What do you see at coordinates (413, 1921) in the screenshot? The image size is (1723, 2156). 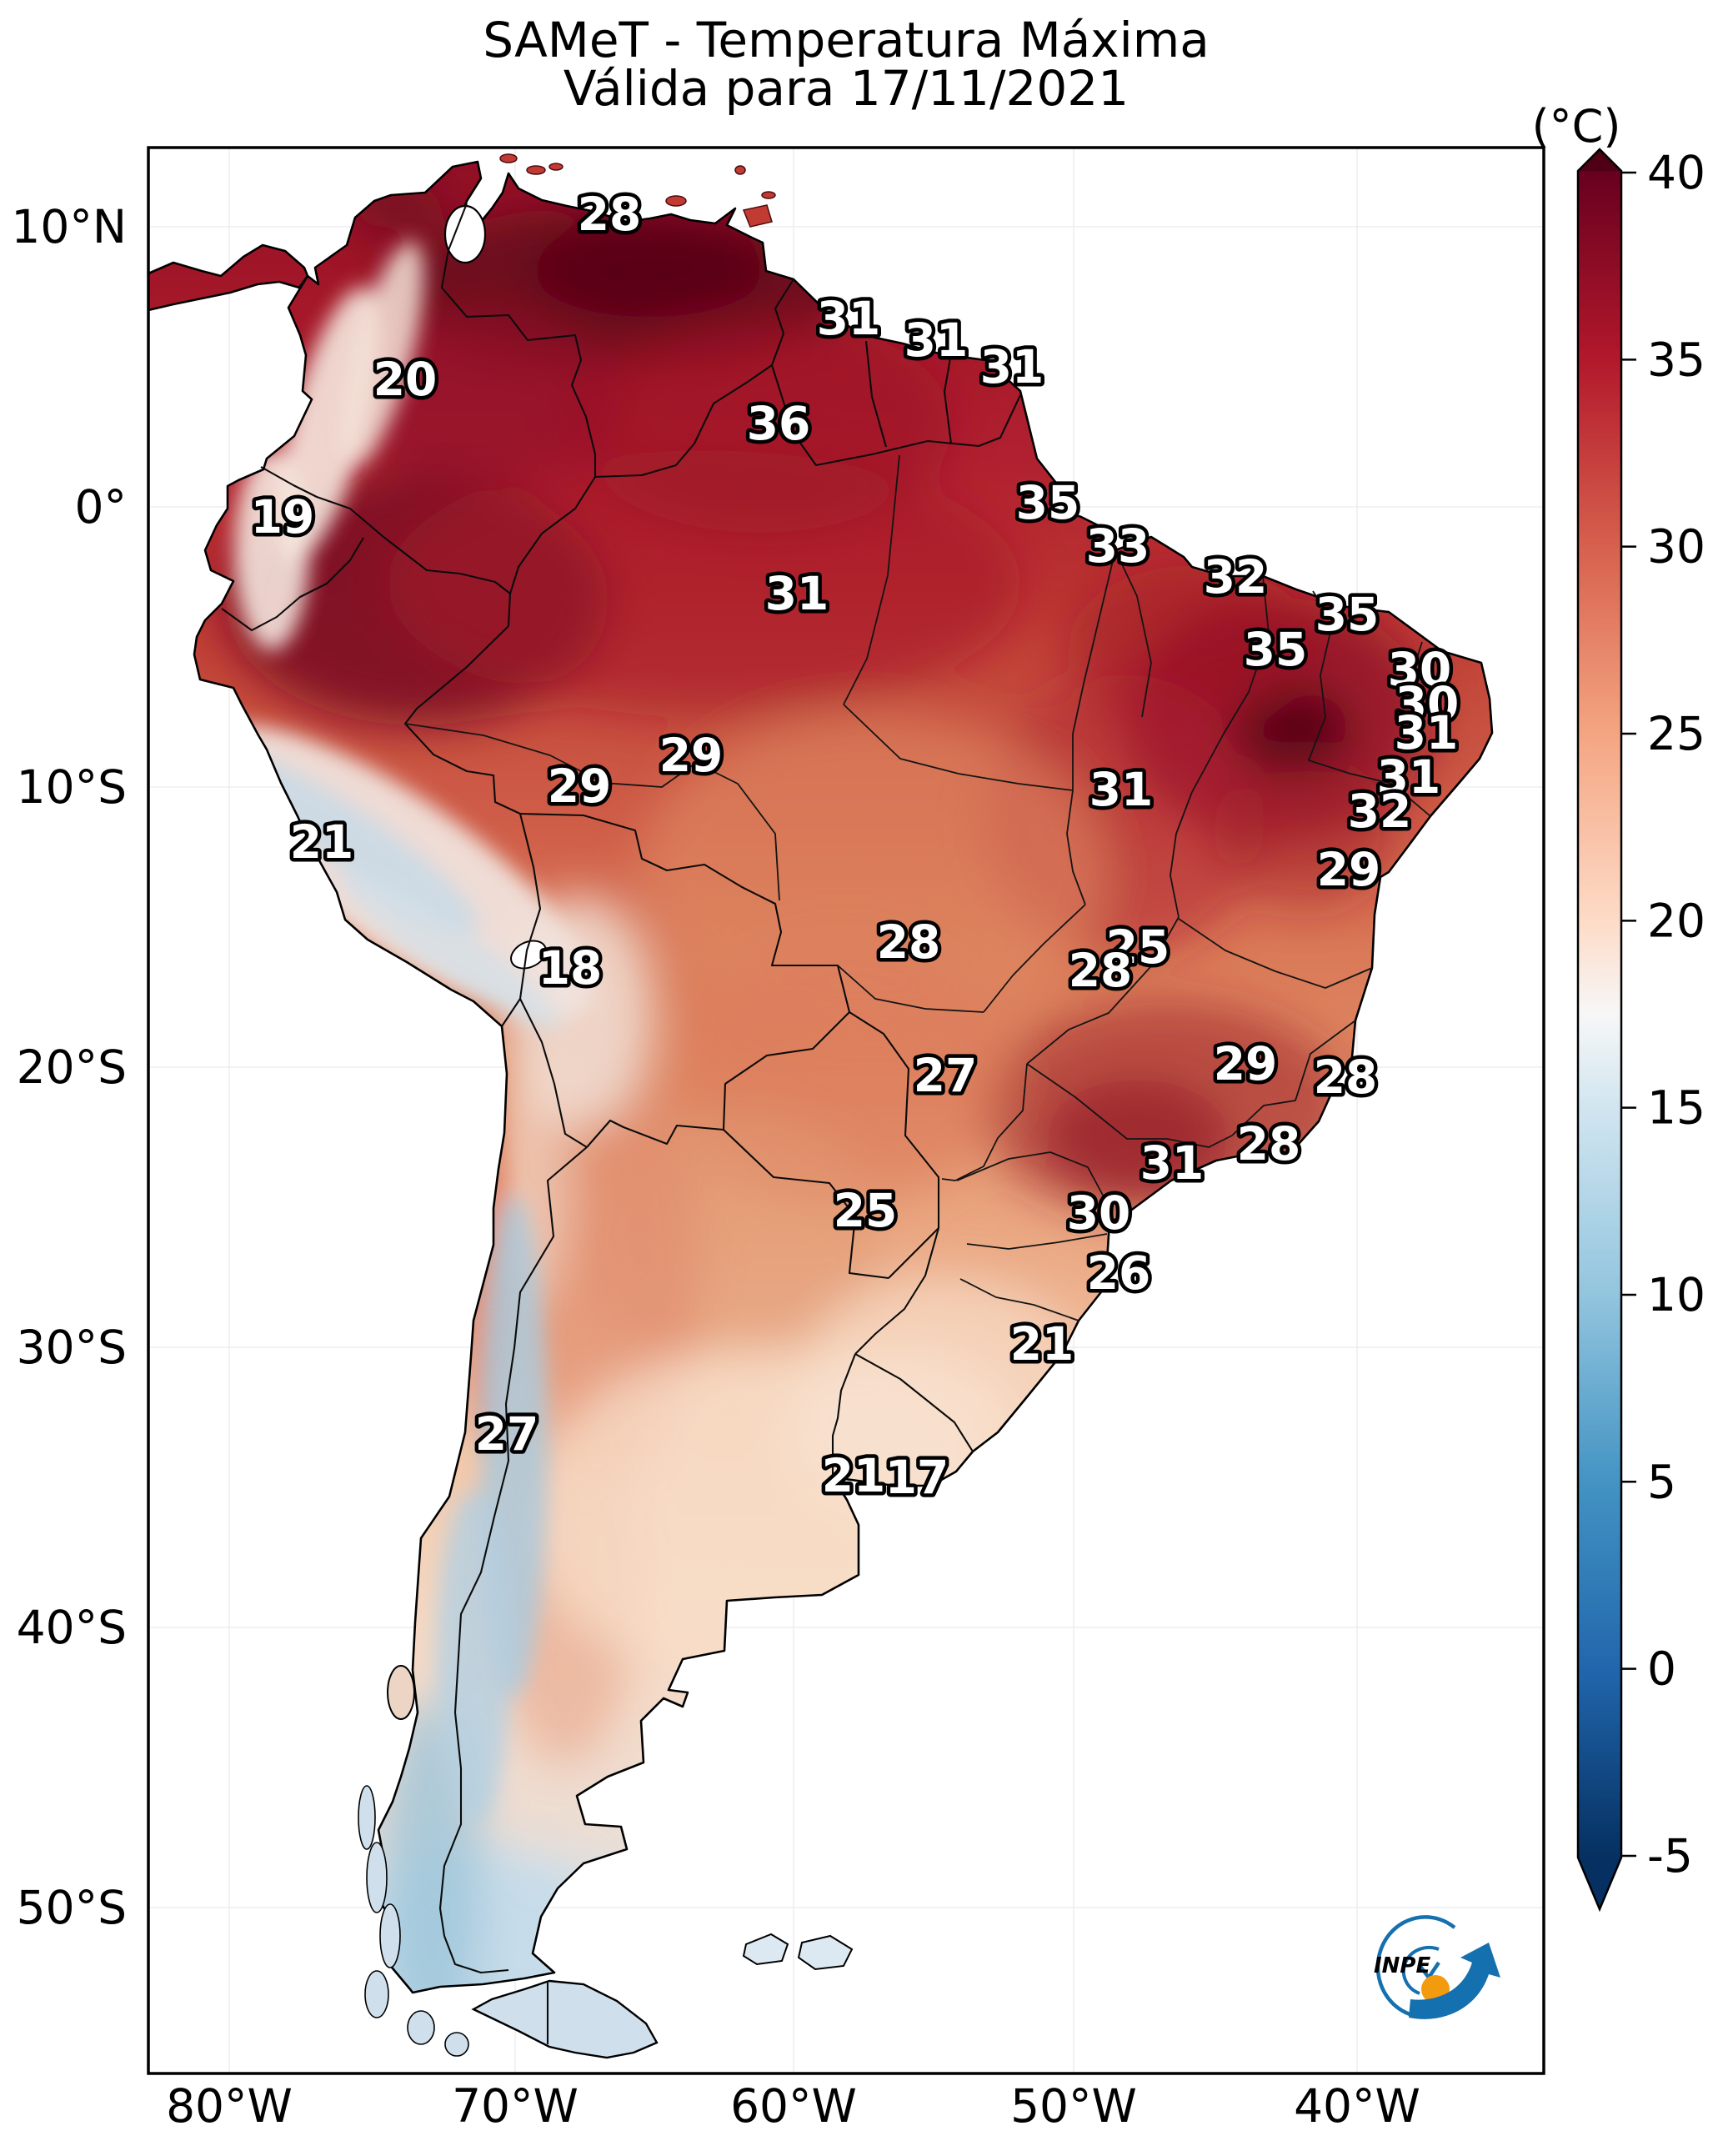 I see `islands-patagonian-fjords` at bounding box center [413, 1921].